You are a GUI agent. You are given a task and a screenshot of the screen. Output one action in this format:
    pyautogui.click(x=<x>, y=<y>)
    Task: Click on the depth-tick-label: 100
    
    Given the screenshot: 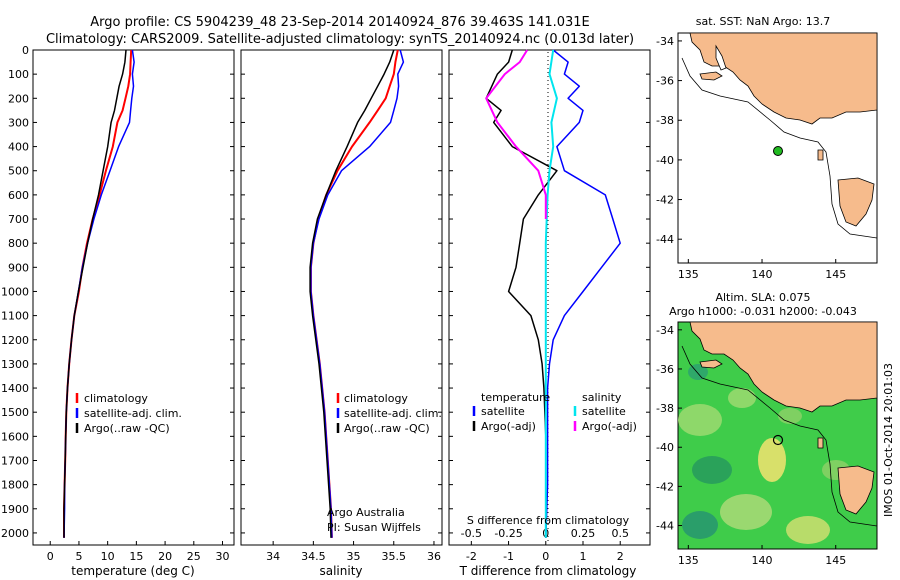 What is the action you would take?
    pyautogui.click(x=18, y=74)
    